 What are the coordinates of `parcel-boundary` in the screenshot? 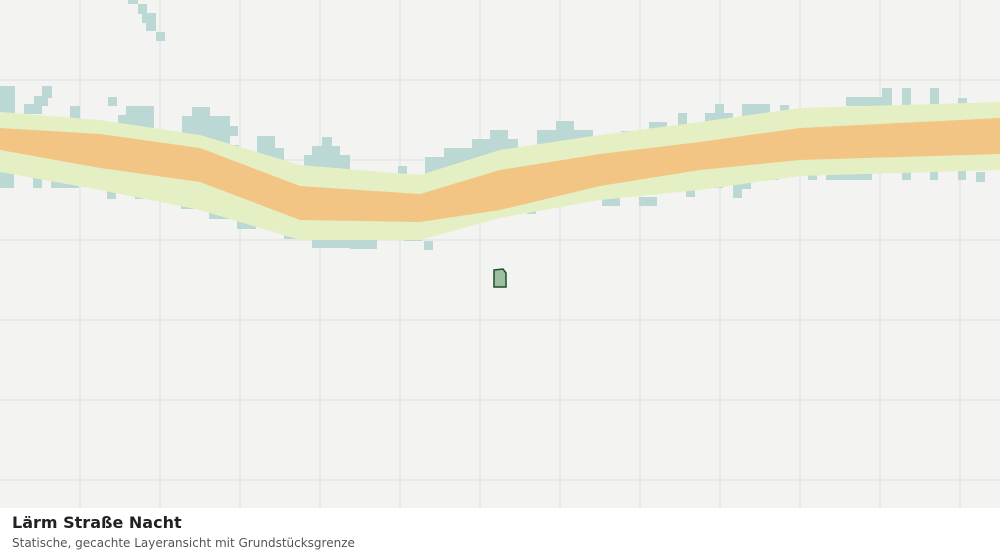 It's located at (500, 278).